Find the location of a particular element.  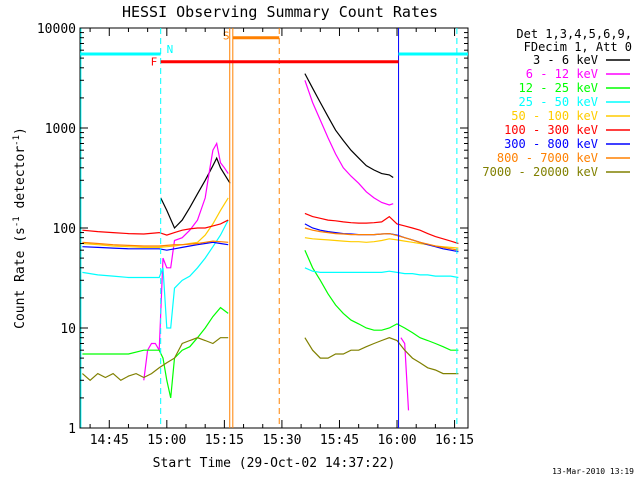

series-800-7000kev is located at coordinates (270, 239).